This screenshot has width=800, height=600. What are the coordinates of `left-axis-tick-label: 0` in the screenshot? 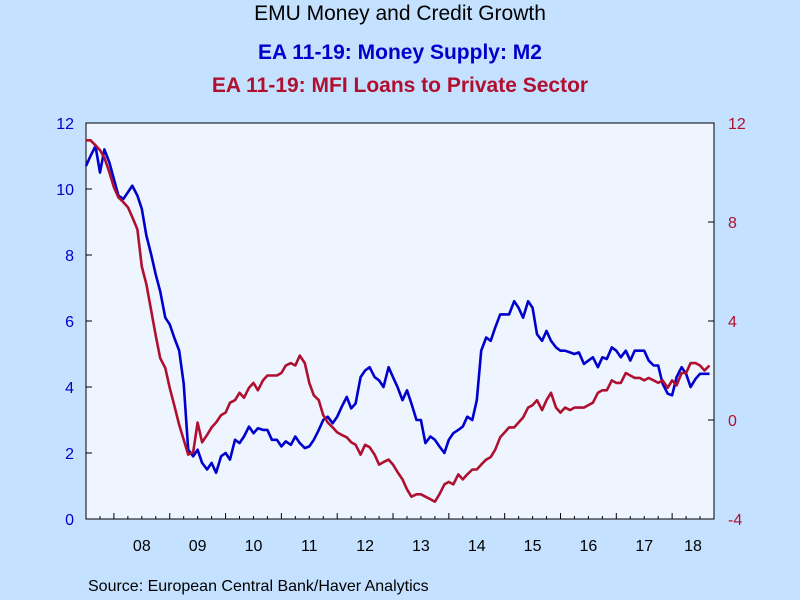 It's located at (69, 520).